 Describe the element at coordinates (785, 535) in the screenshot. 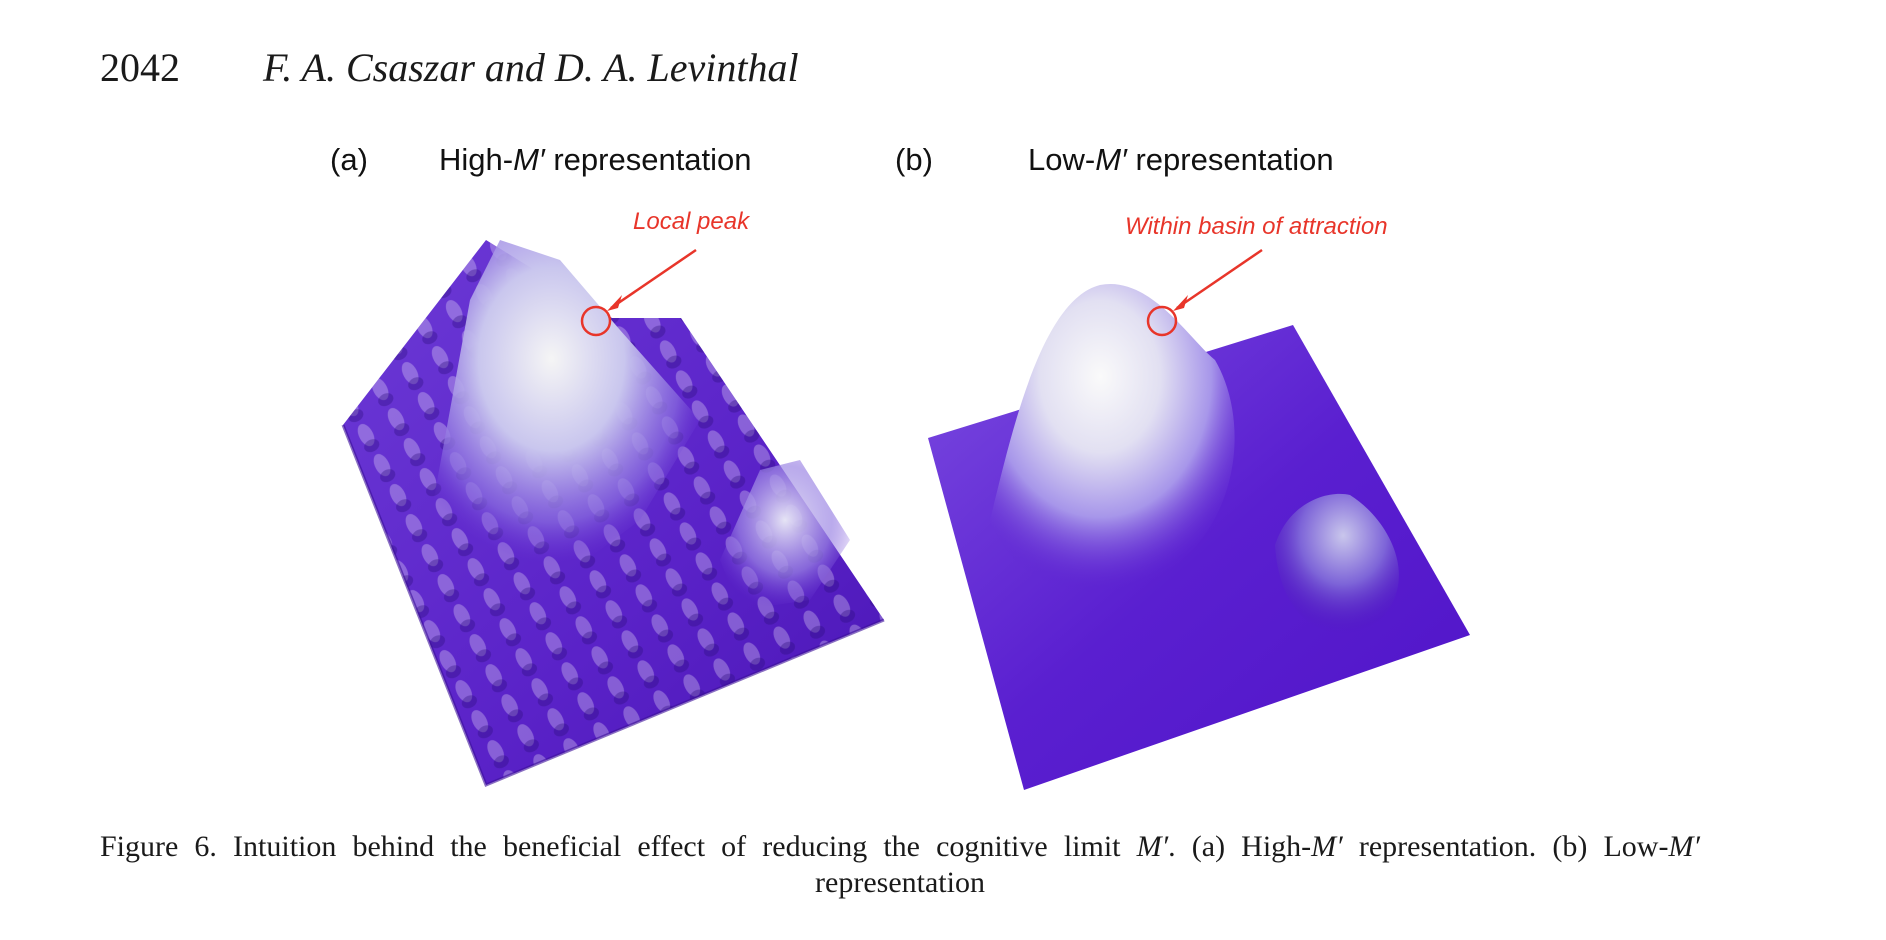

I see `rugged-secondary-peak` at that location.